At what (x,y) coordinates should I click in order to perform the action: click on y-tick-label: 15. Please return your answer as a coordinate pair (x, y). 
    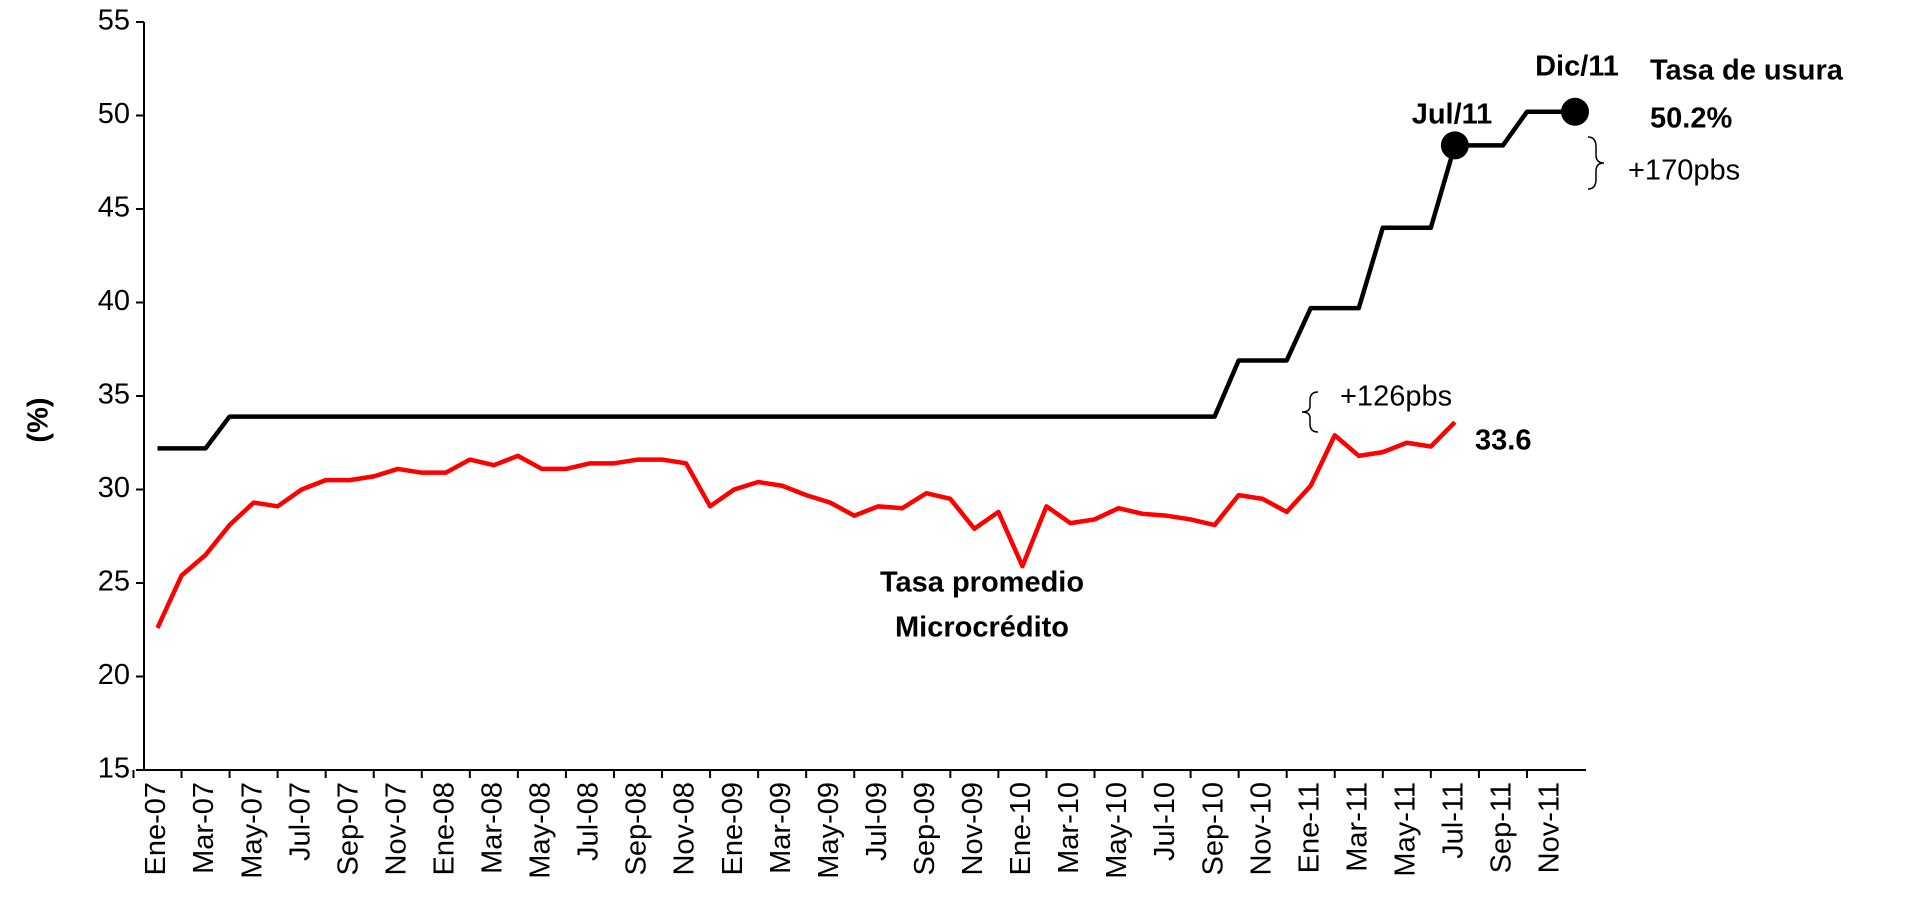
    Looking at the image, I should click on (114, 769).